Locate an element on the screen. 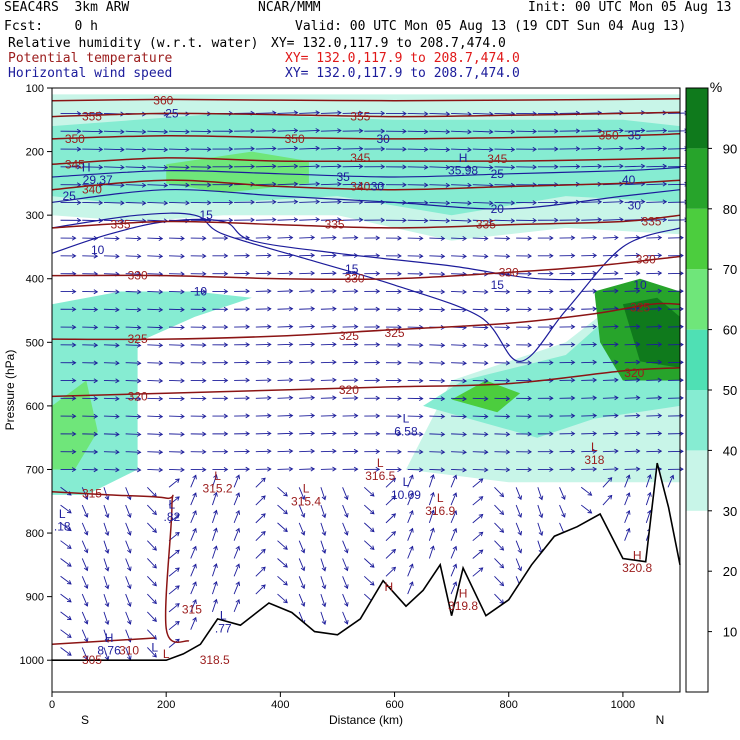  x-tick-label: 400 is located at coordinates (280, 705).